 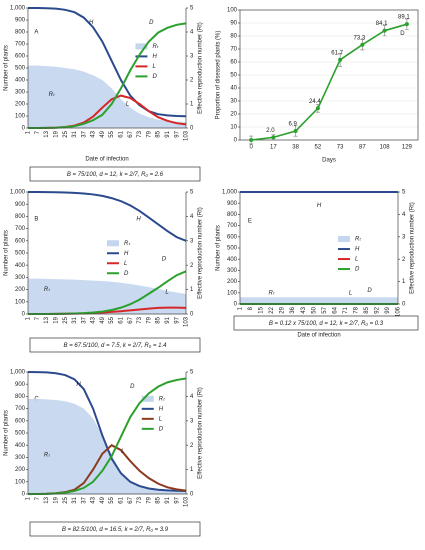 What do you see at coordinates (219, 75) in the screenshot?
I see `y-axis-label: Proportion of diseased plants (%)` at bounding box center [219, 75].